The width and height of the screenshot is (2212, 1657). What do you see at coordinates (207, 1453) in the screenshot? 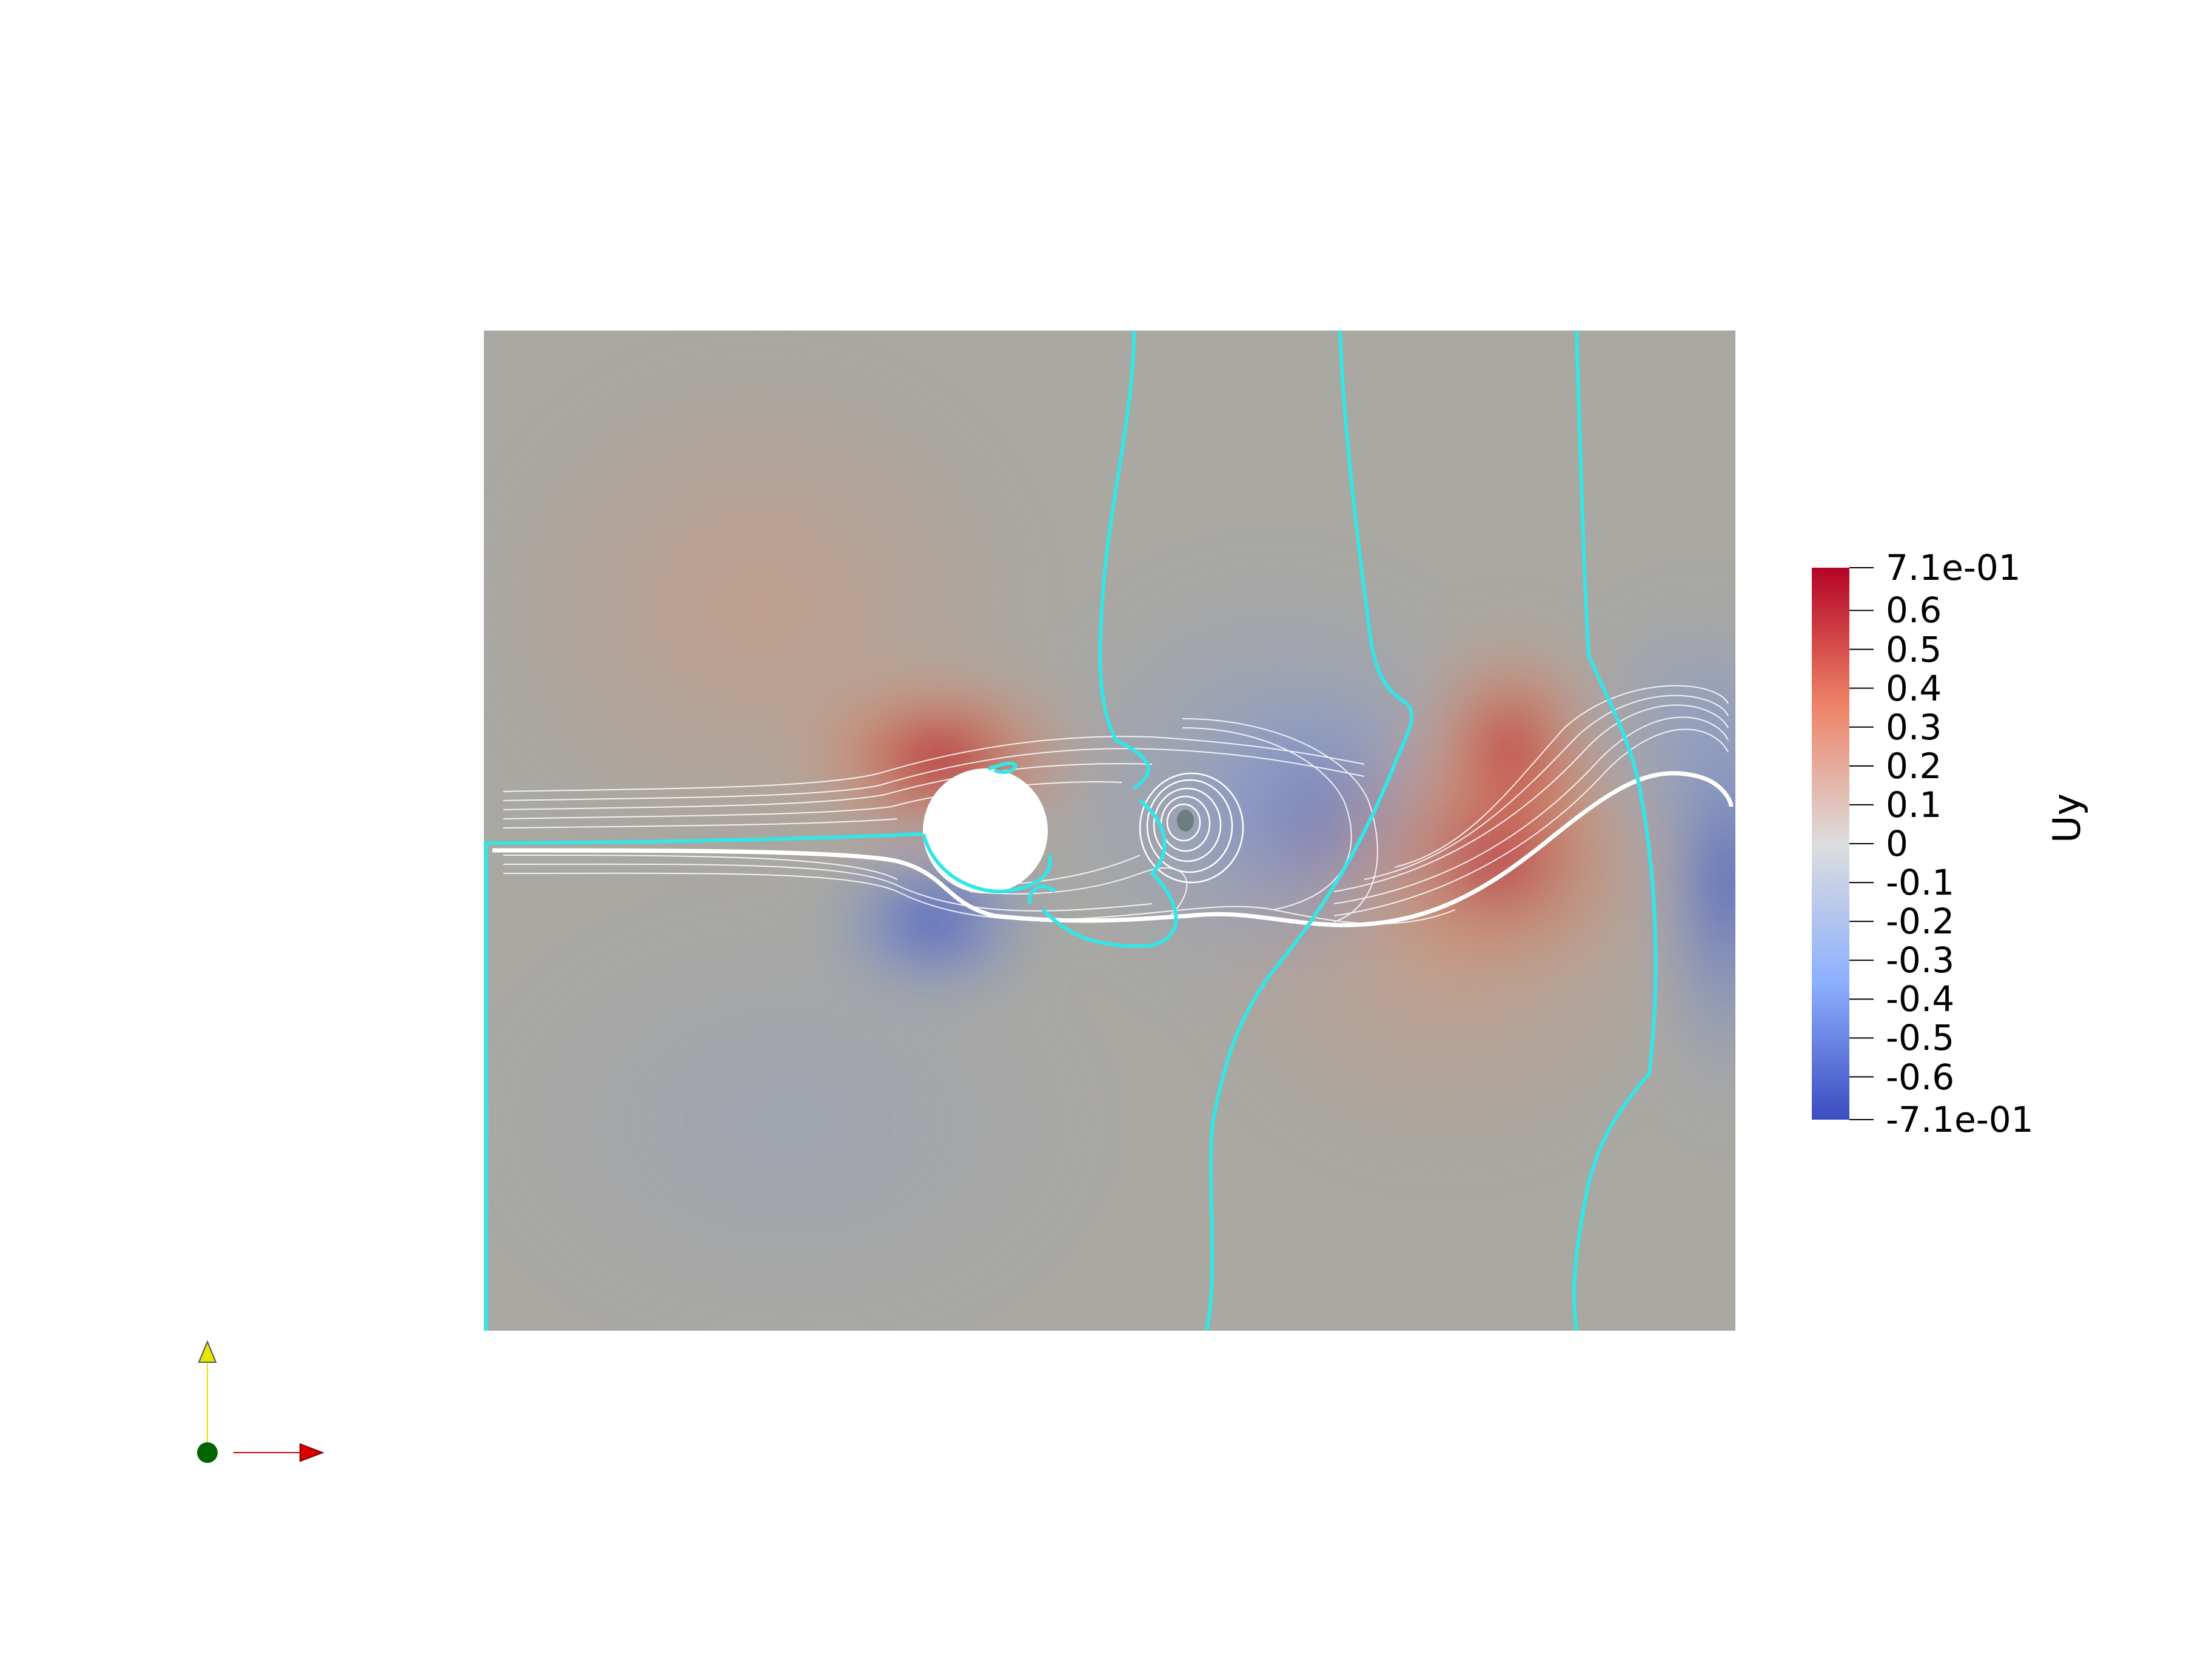
I see `z-axis-origin-icon` at bounding box center [207, 1453].